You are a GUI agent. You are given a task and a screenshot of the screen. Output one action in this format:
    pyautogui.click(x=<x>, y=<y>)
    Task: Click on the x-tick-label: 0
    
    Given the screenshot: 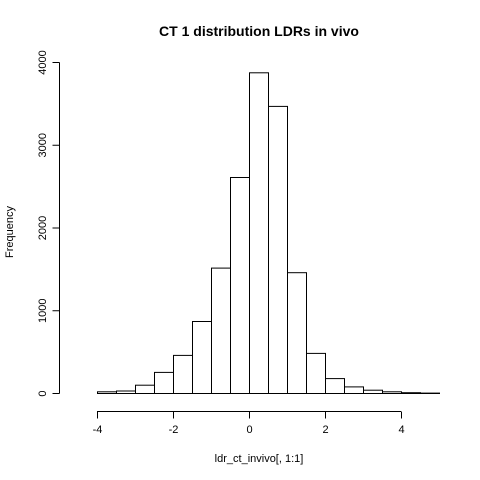 What is the action you would take?
    pyautogui.click(x=249, y=430)
    